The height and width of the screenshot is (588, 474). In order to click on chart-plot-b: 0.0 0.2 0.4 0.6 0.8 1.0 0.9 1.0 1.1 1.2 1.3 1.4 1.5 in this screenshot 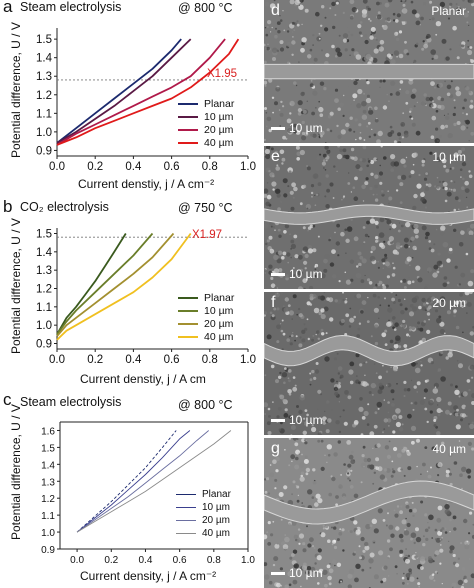, I will do `click(146, 297)`.